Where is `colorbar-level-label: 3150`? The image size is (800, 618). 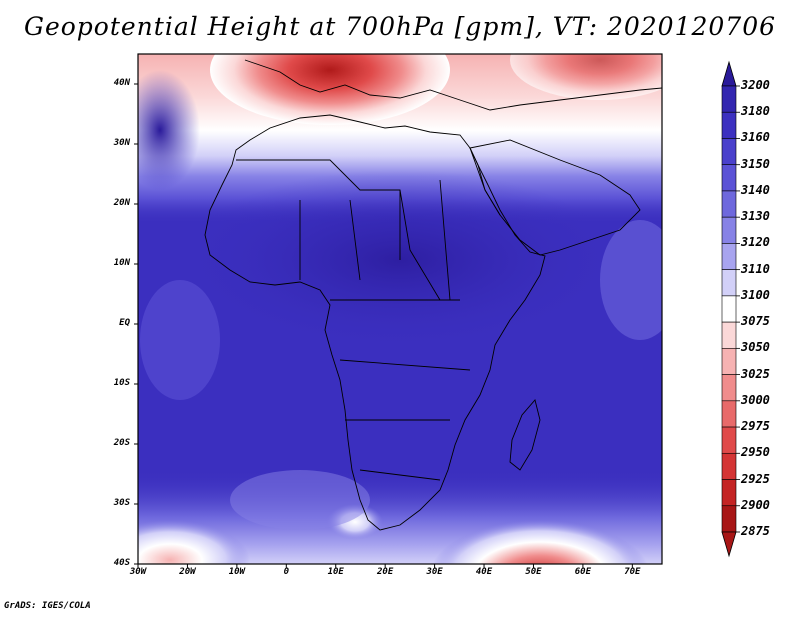
colorbar-level-label: 3150 is located at coordinates (755, 163).